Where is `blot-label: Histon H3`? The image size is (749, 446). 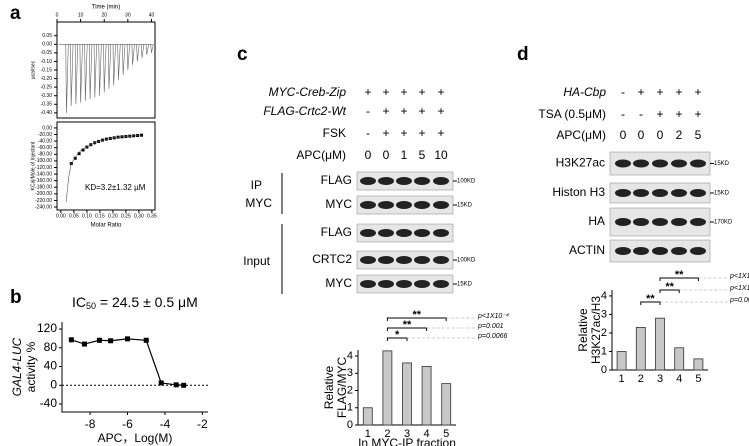 blot-label: Histon H3 is located at coordinates (578, 192).